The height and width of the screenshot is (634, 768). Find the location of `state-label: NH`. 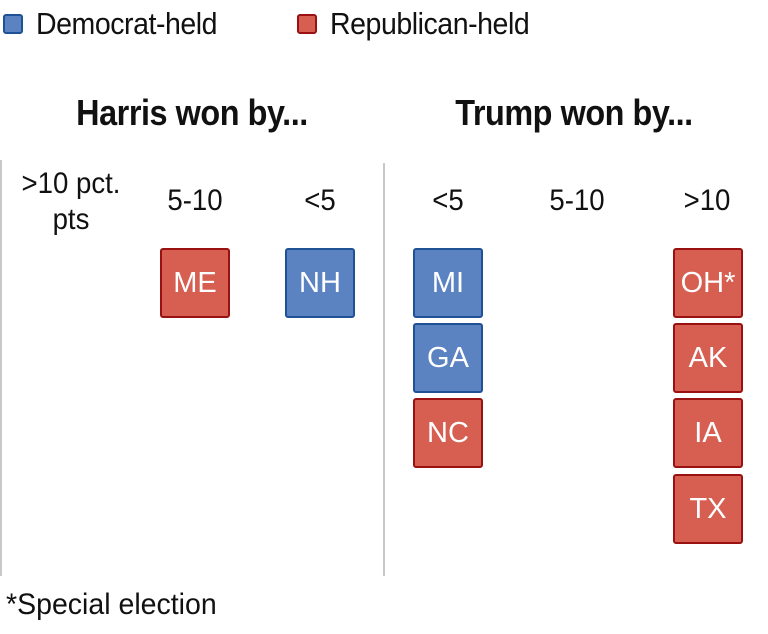

state-label: NH is located at coordinates (320, 282).